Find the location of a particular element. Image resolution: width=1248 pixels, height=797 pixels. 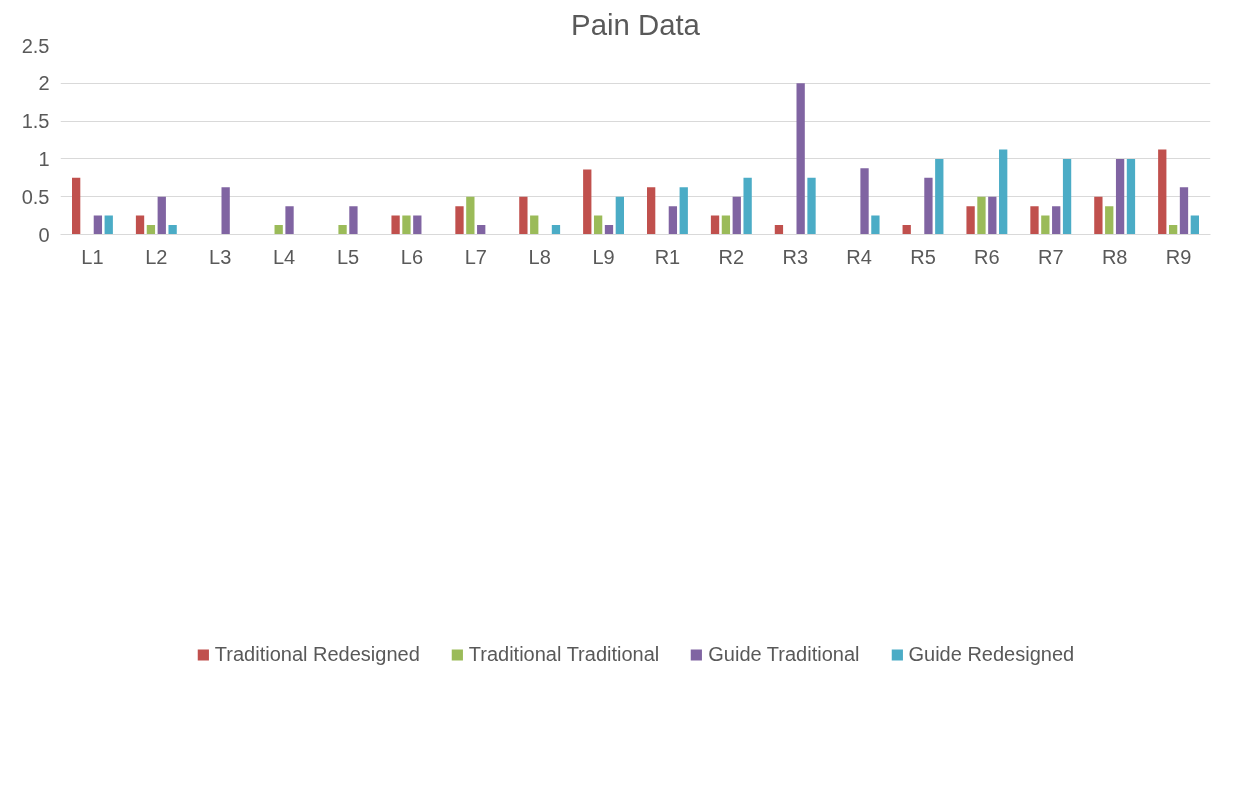

legend-label: Traditional Redesigned is located at coordinates (317, 654).